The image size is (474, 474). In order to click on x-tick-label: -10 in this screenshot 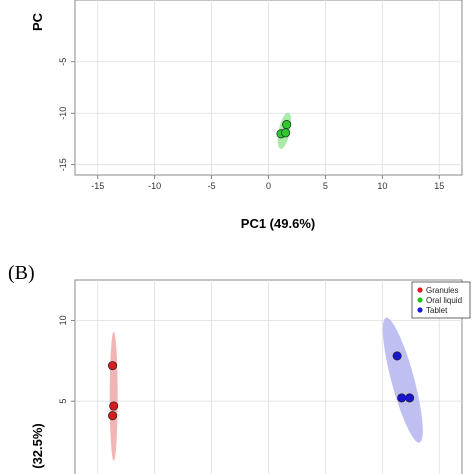, I will do `click(154, 186)`.